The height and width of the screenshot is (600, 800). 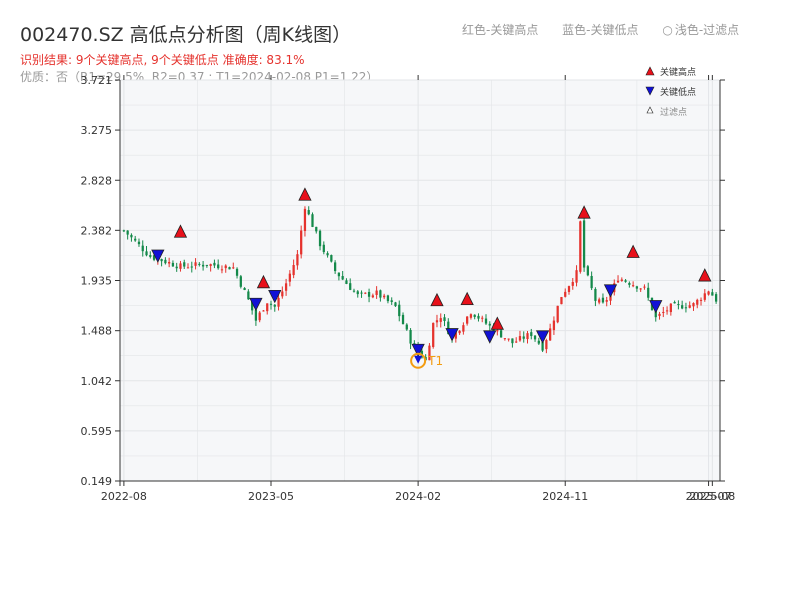 What do you see at coordinates (678, 92) in the screenshot?
I see `legend-low-label: 关键低点` at bounding box center [678, 92].